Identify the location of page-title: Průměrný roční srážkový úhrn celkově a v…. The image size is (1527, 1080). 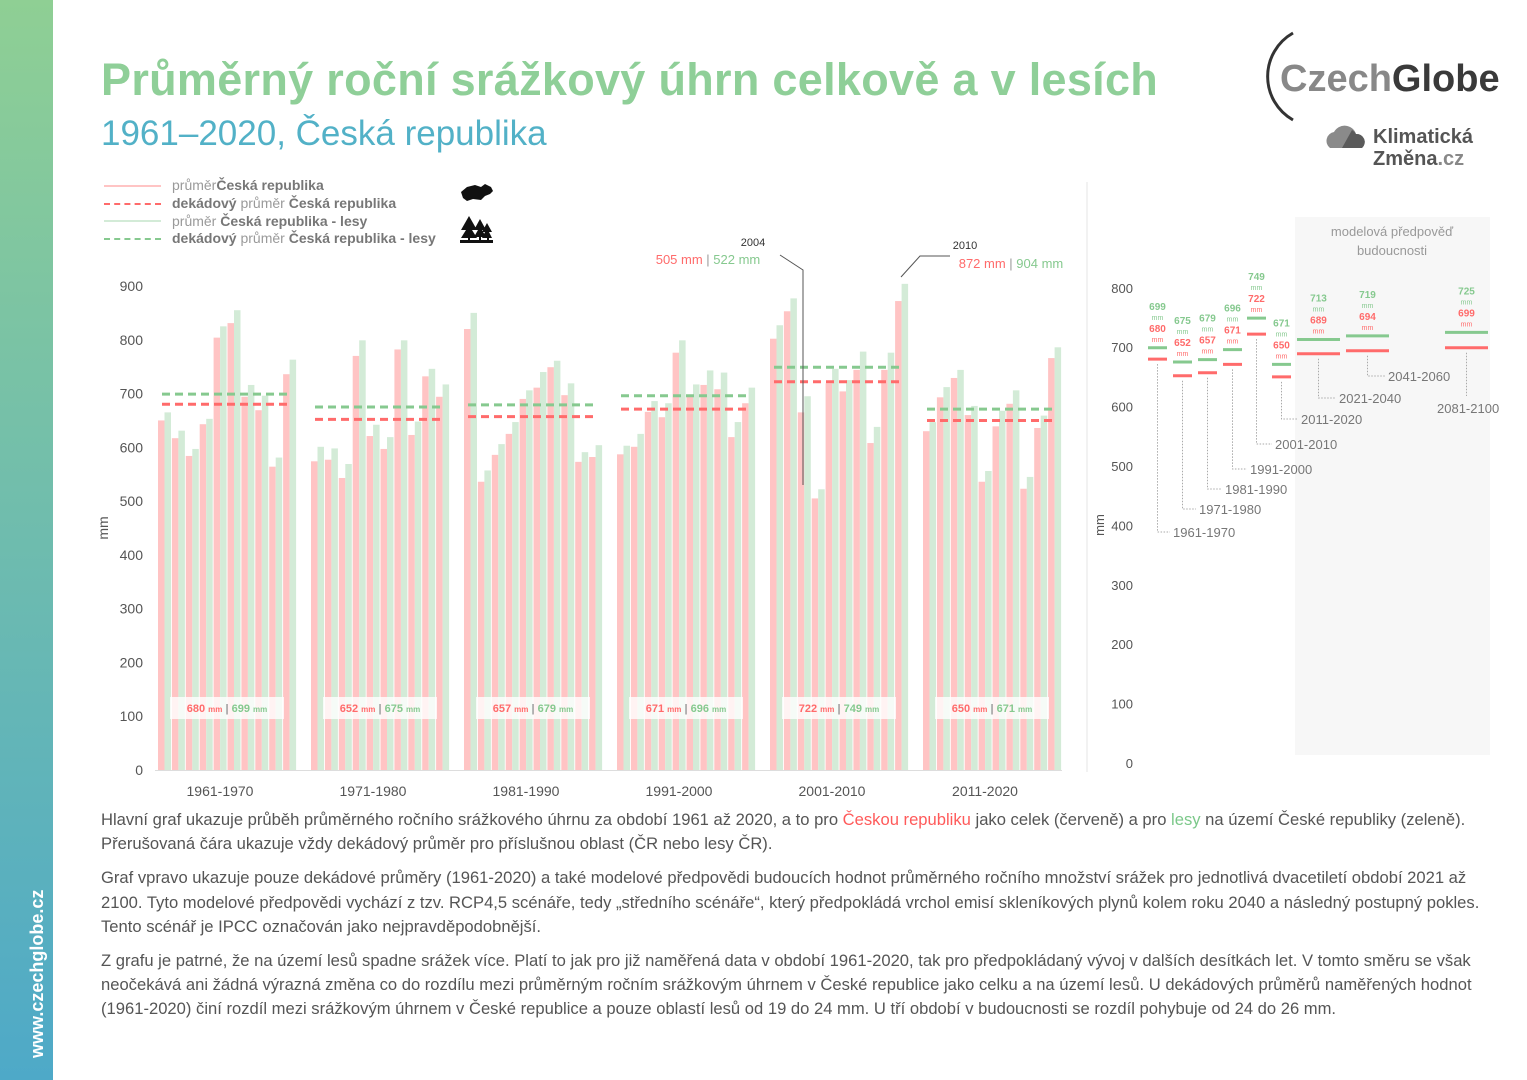
(630, 79).